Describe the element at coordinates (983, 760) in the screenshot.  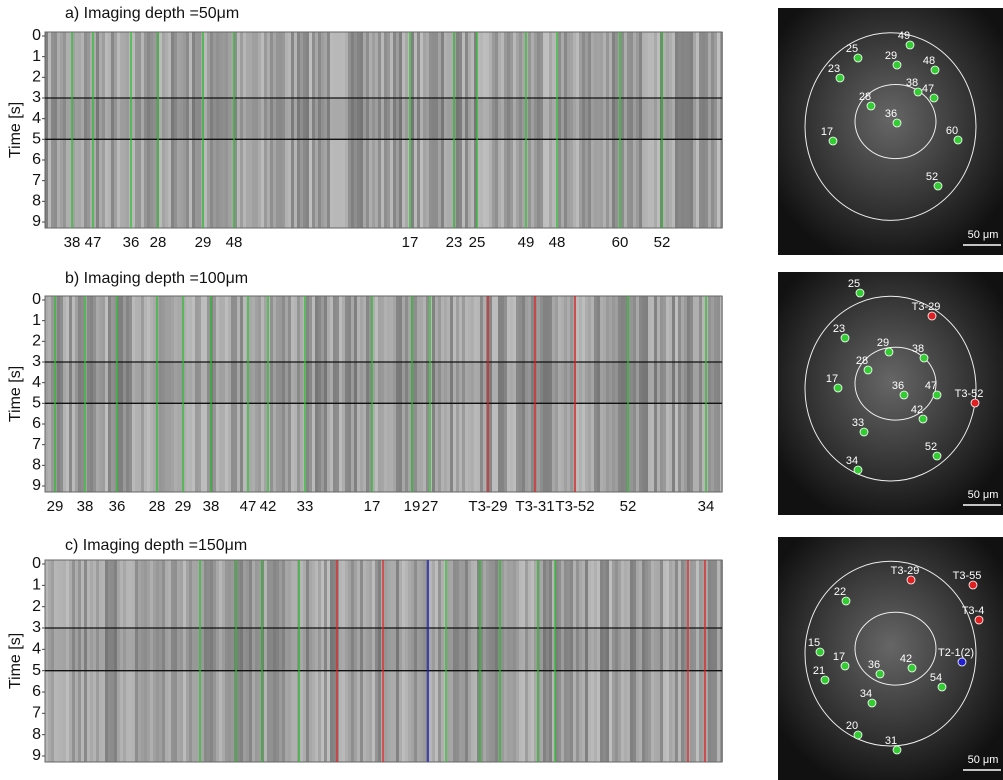
I see `scale-bar-label: 50 μm` at that location.